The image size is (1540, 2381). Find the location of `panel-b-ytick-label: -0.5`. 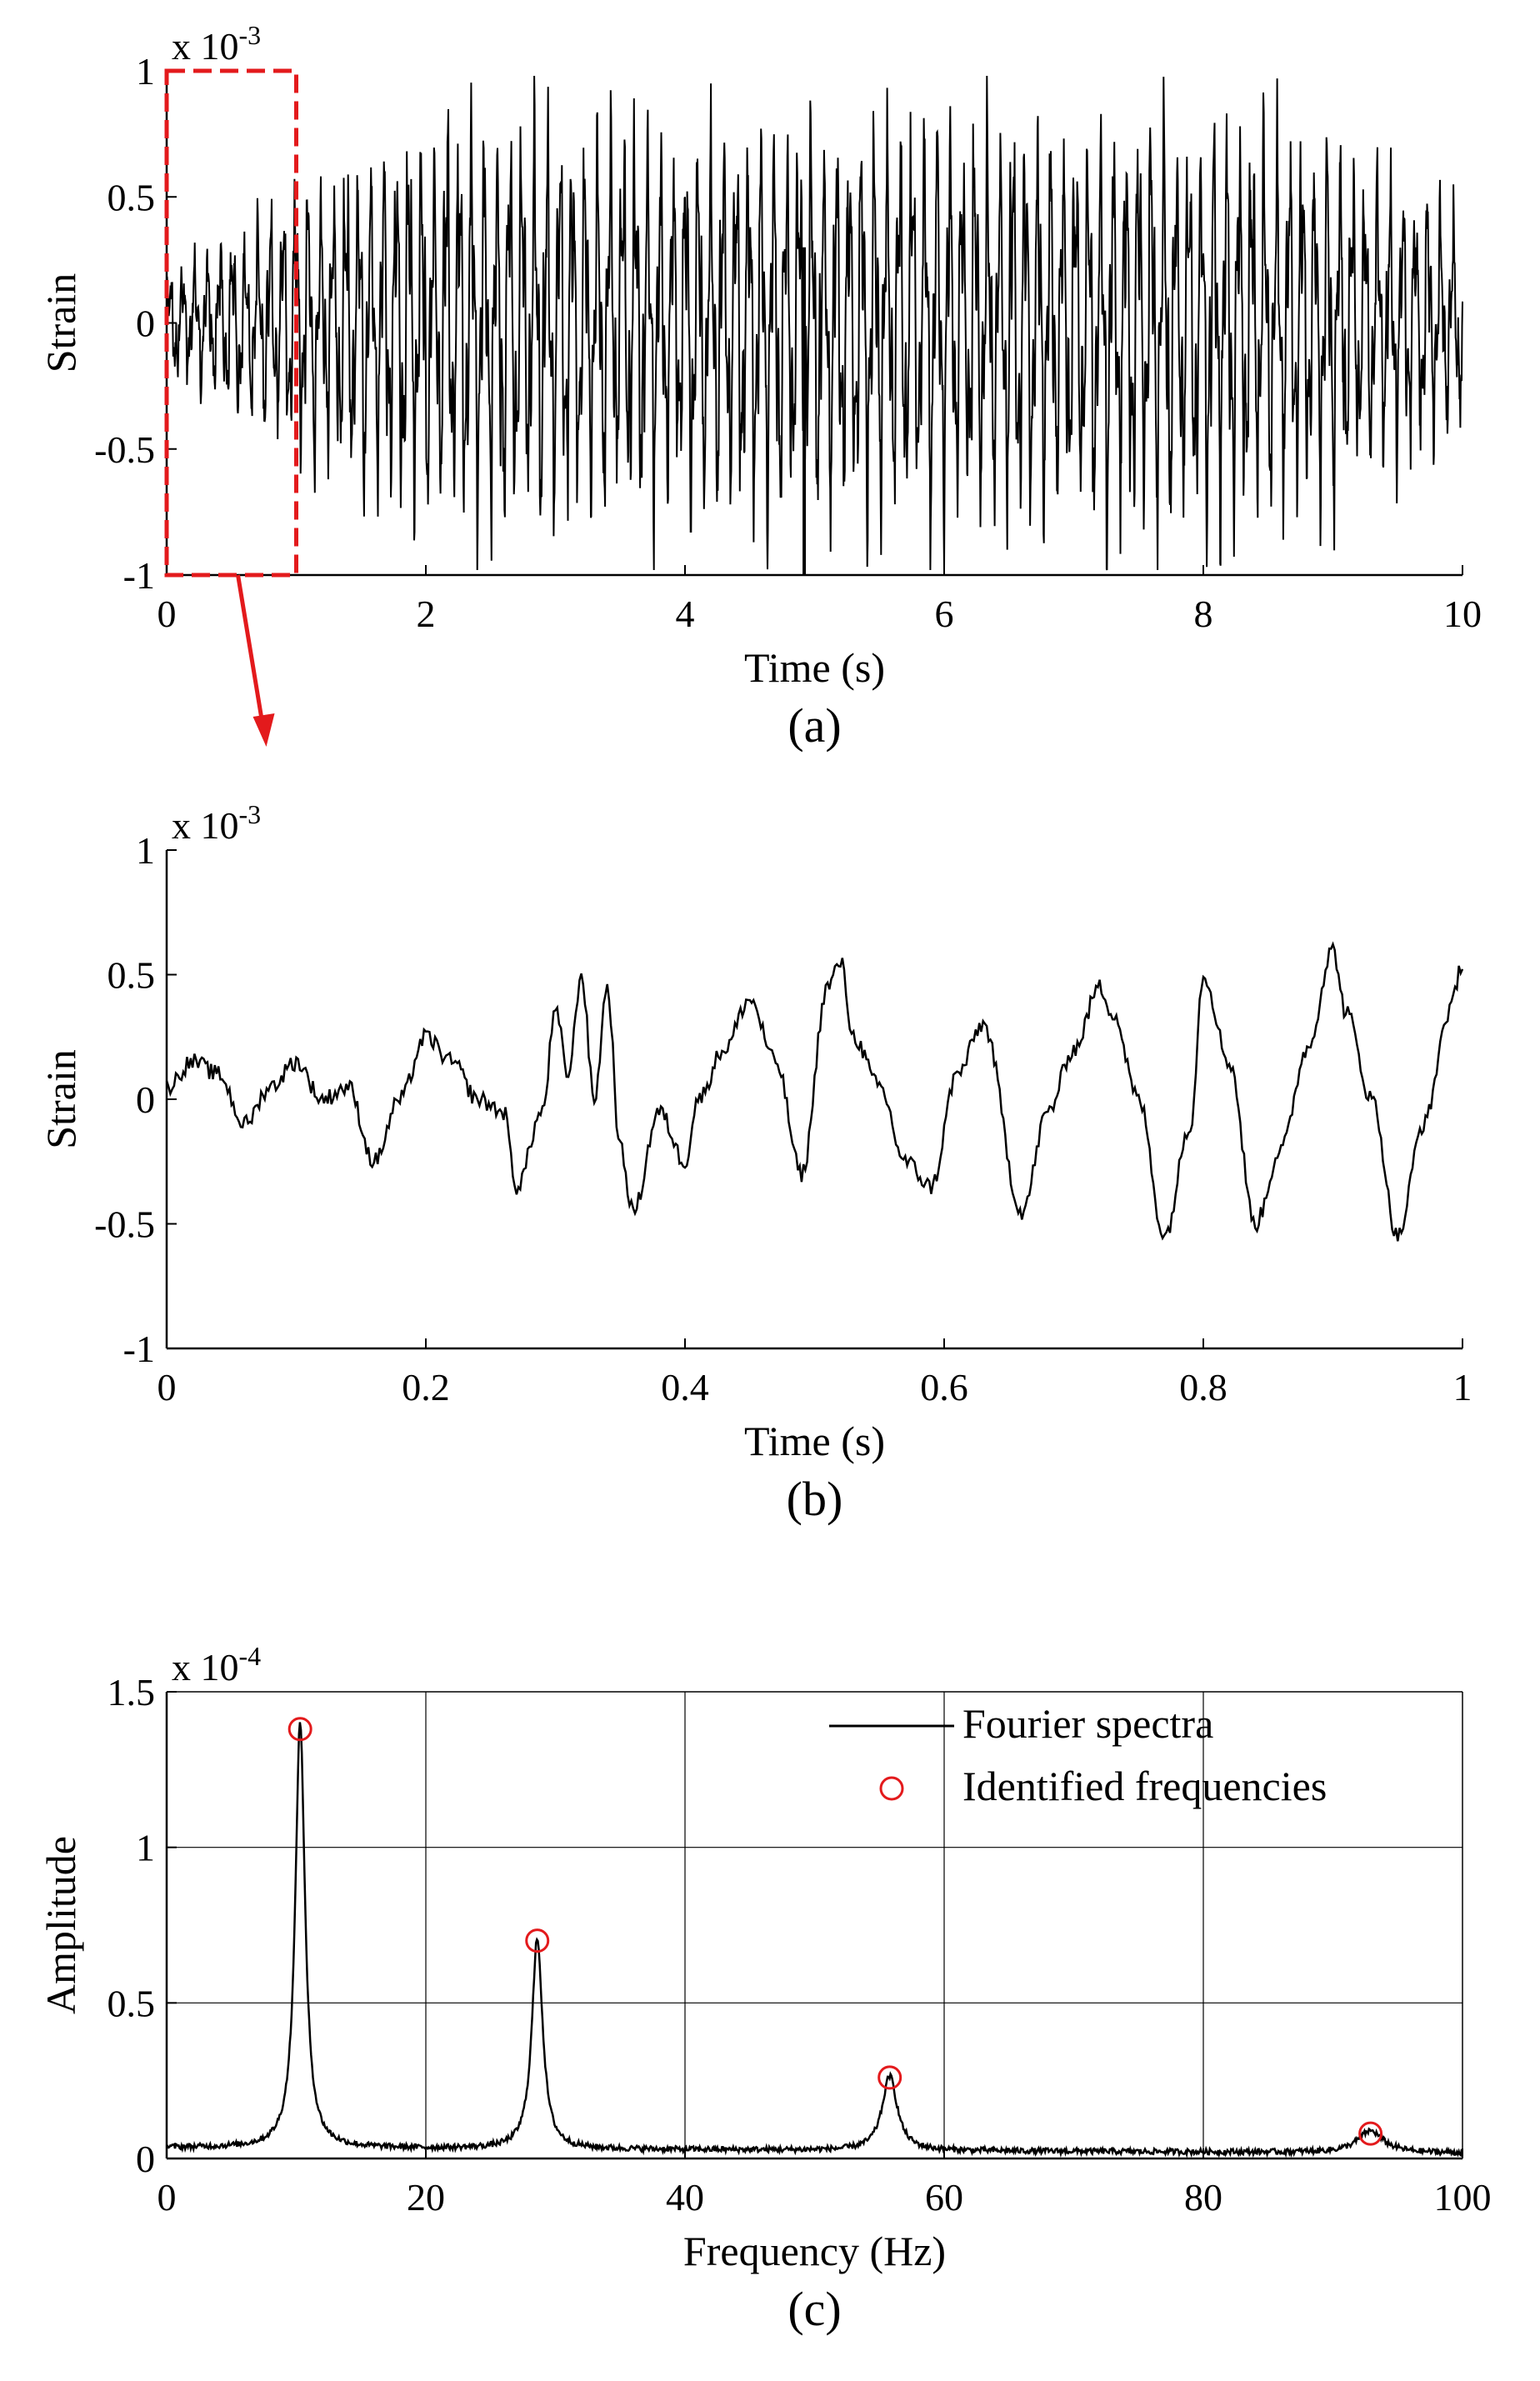

panel-b-ytick-label: -0.5 is located at coordinates (125, 1224).